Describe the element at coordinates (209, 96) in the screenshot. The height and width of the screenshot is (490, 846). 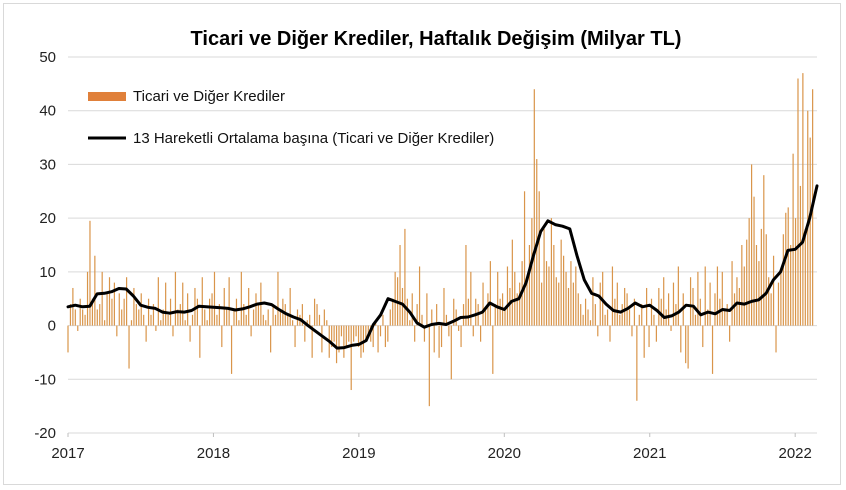
I see `legend-label-bars: Ticari ve Diğer Krediler` at that location.